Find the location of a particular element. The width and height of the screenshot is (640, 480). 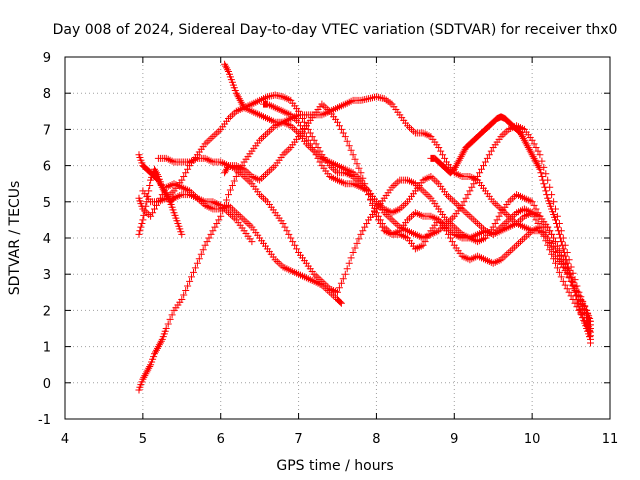

y-tick-label: 3 is located at coordinates (47, 275).